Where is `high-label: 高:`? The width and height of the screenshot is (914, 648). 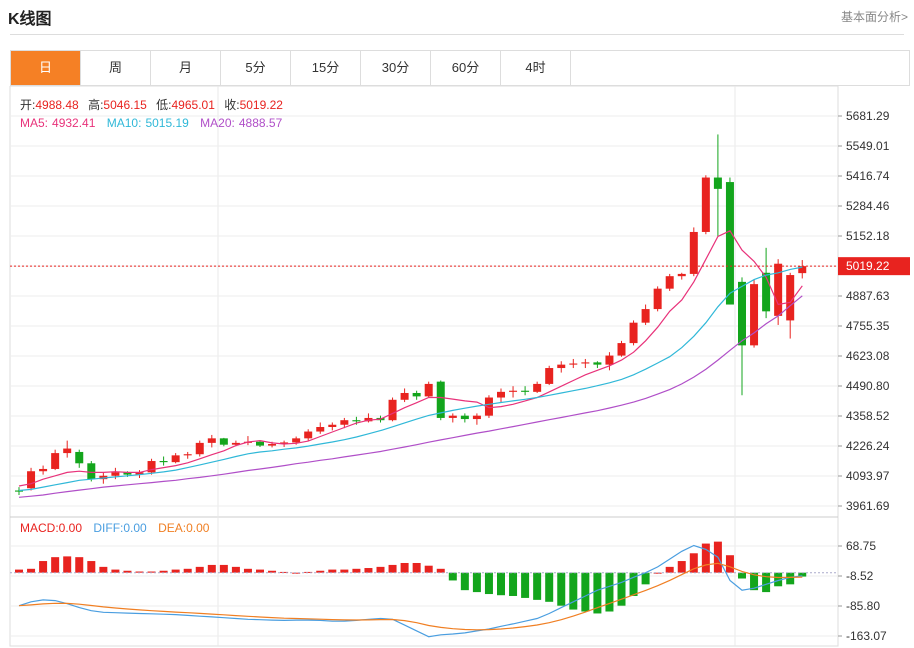
high-label: 高: is located at coordinates (95, 104).